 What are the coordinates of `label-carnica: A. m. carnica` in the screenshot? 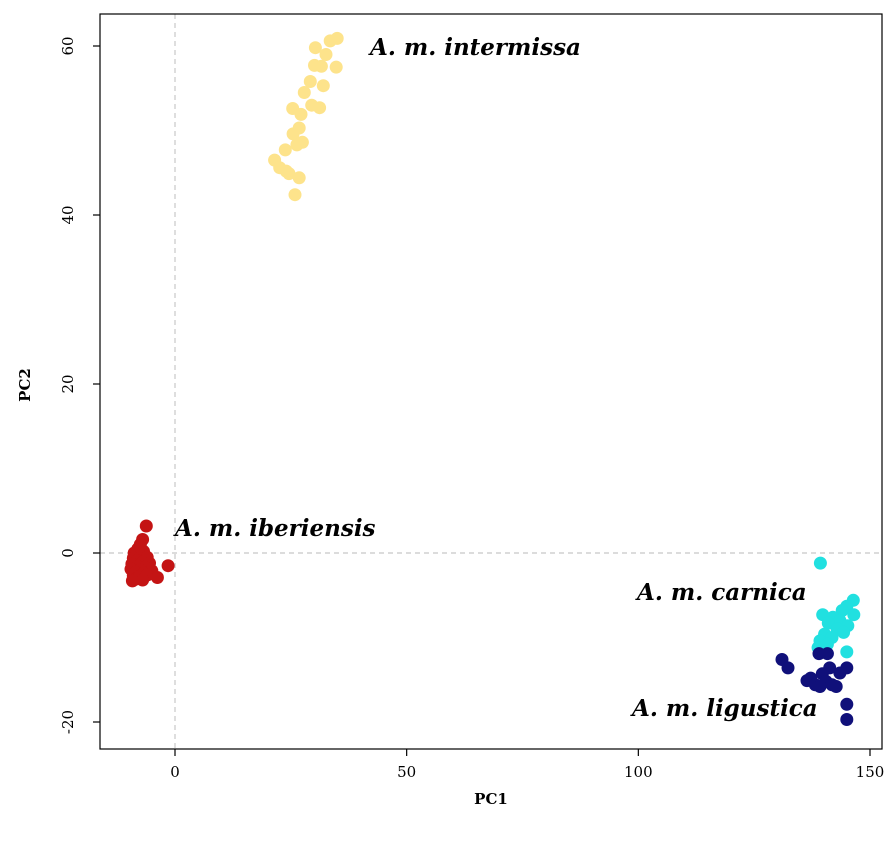 It's located at (721, 592).